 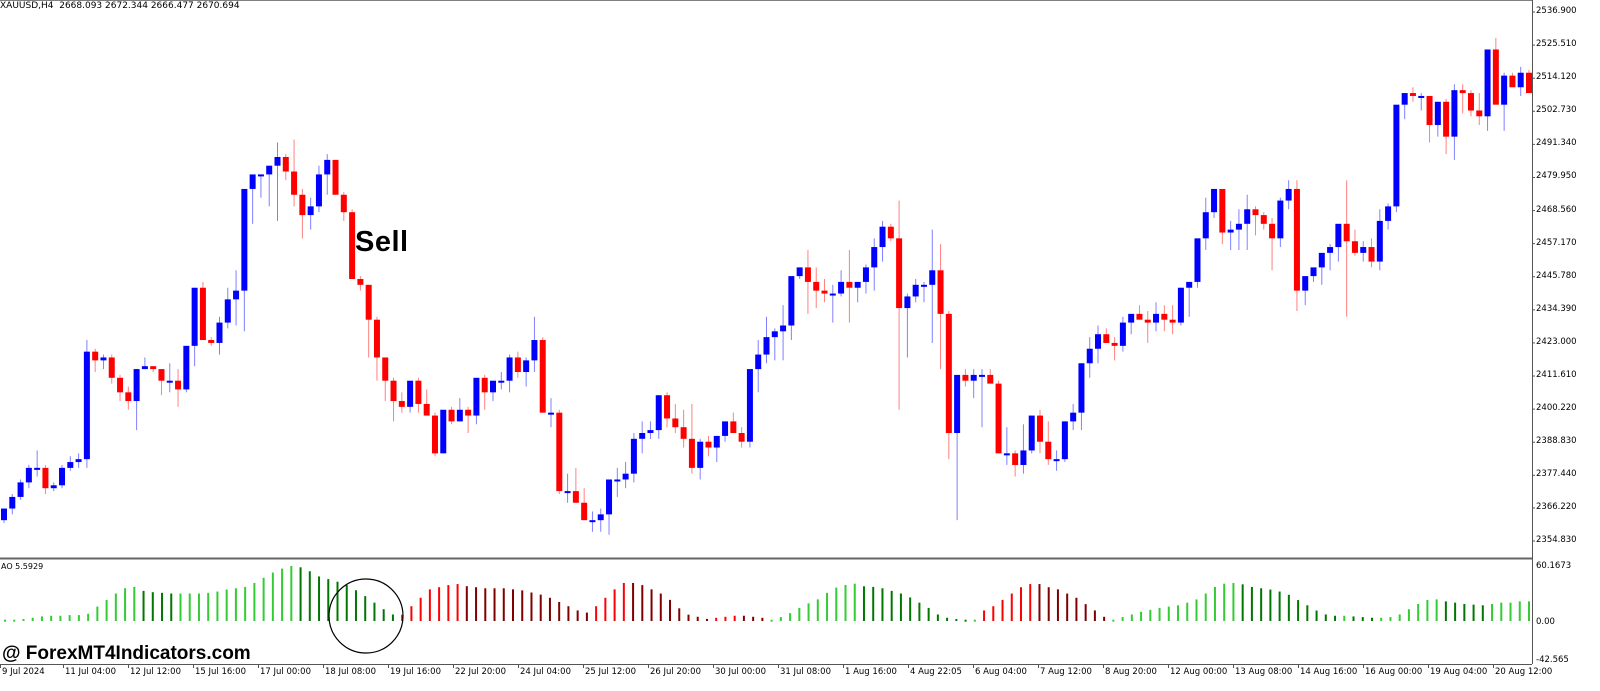 What do you see at coordinates (366, 616) in the screenshot?
I see `signal-circle-annotation` at bounding box center [366, 616].